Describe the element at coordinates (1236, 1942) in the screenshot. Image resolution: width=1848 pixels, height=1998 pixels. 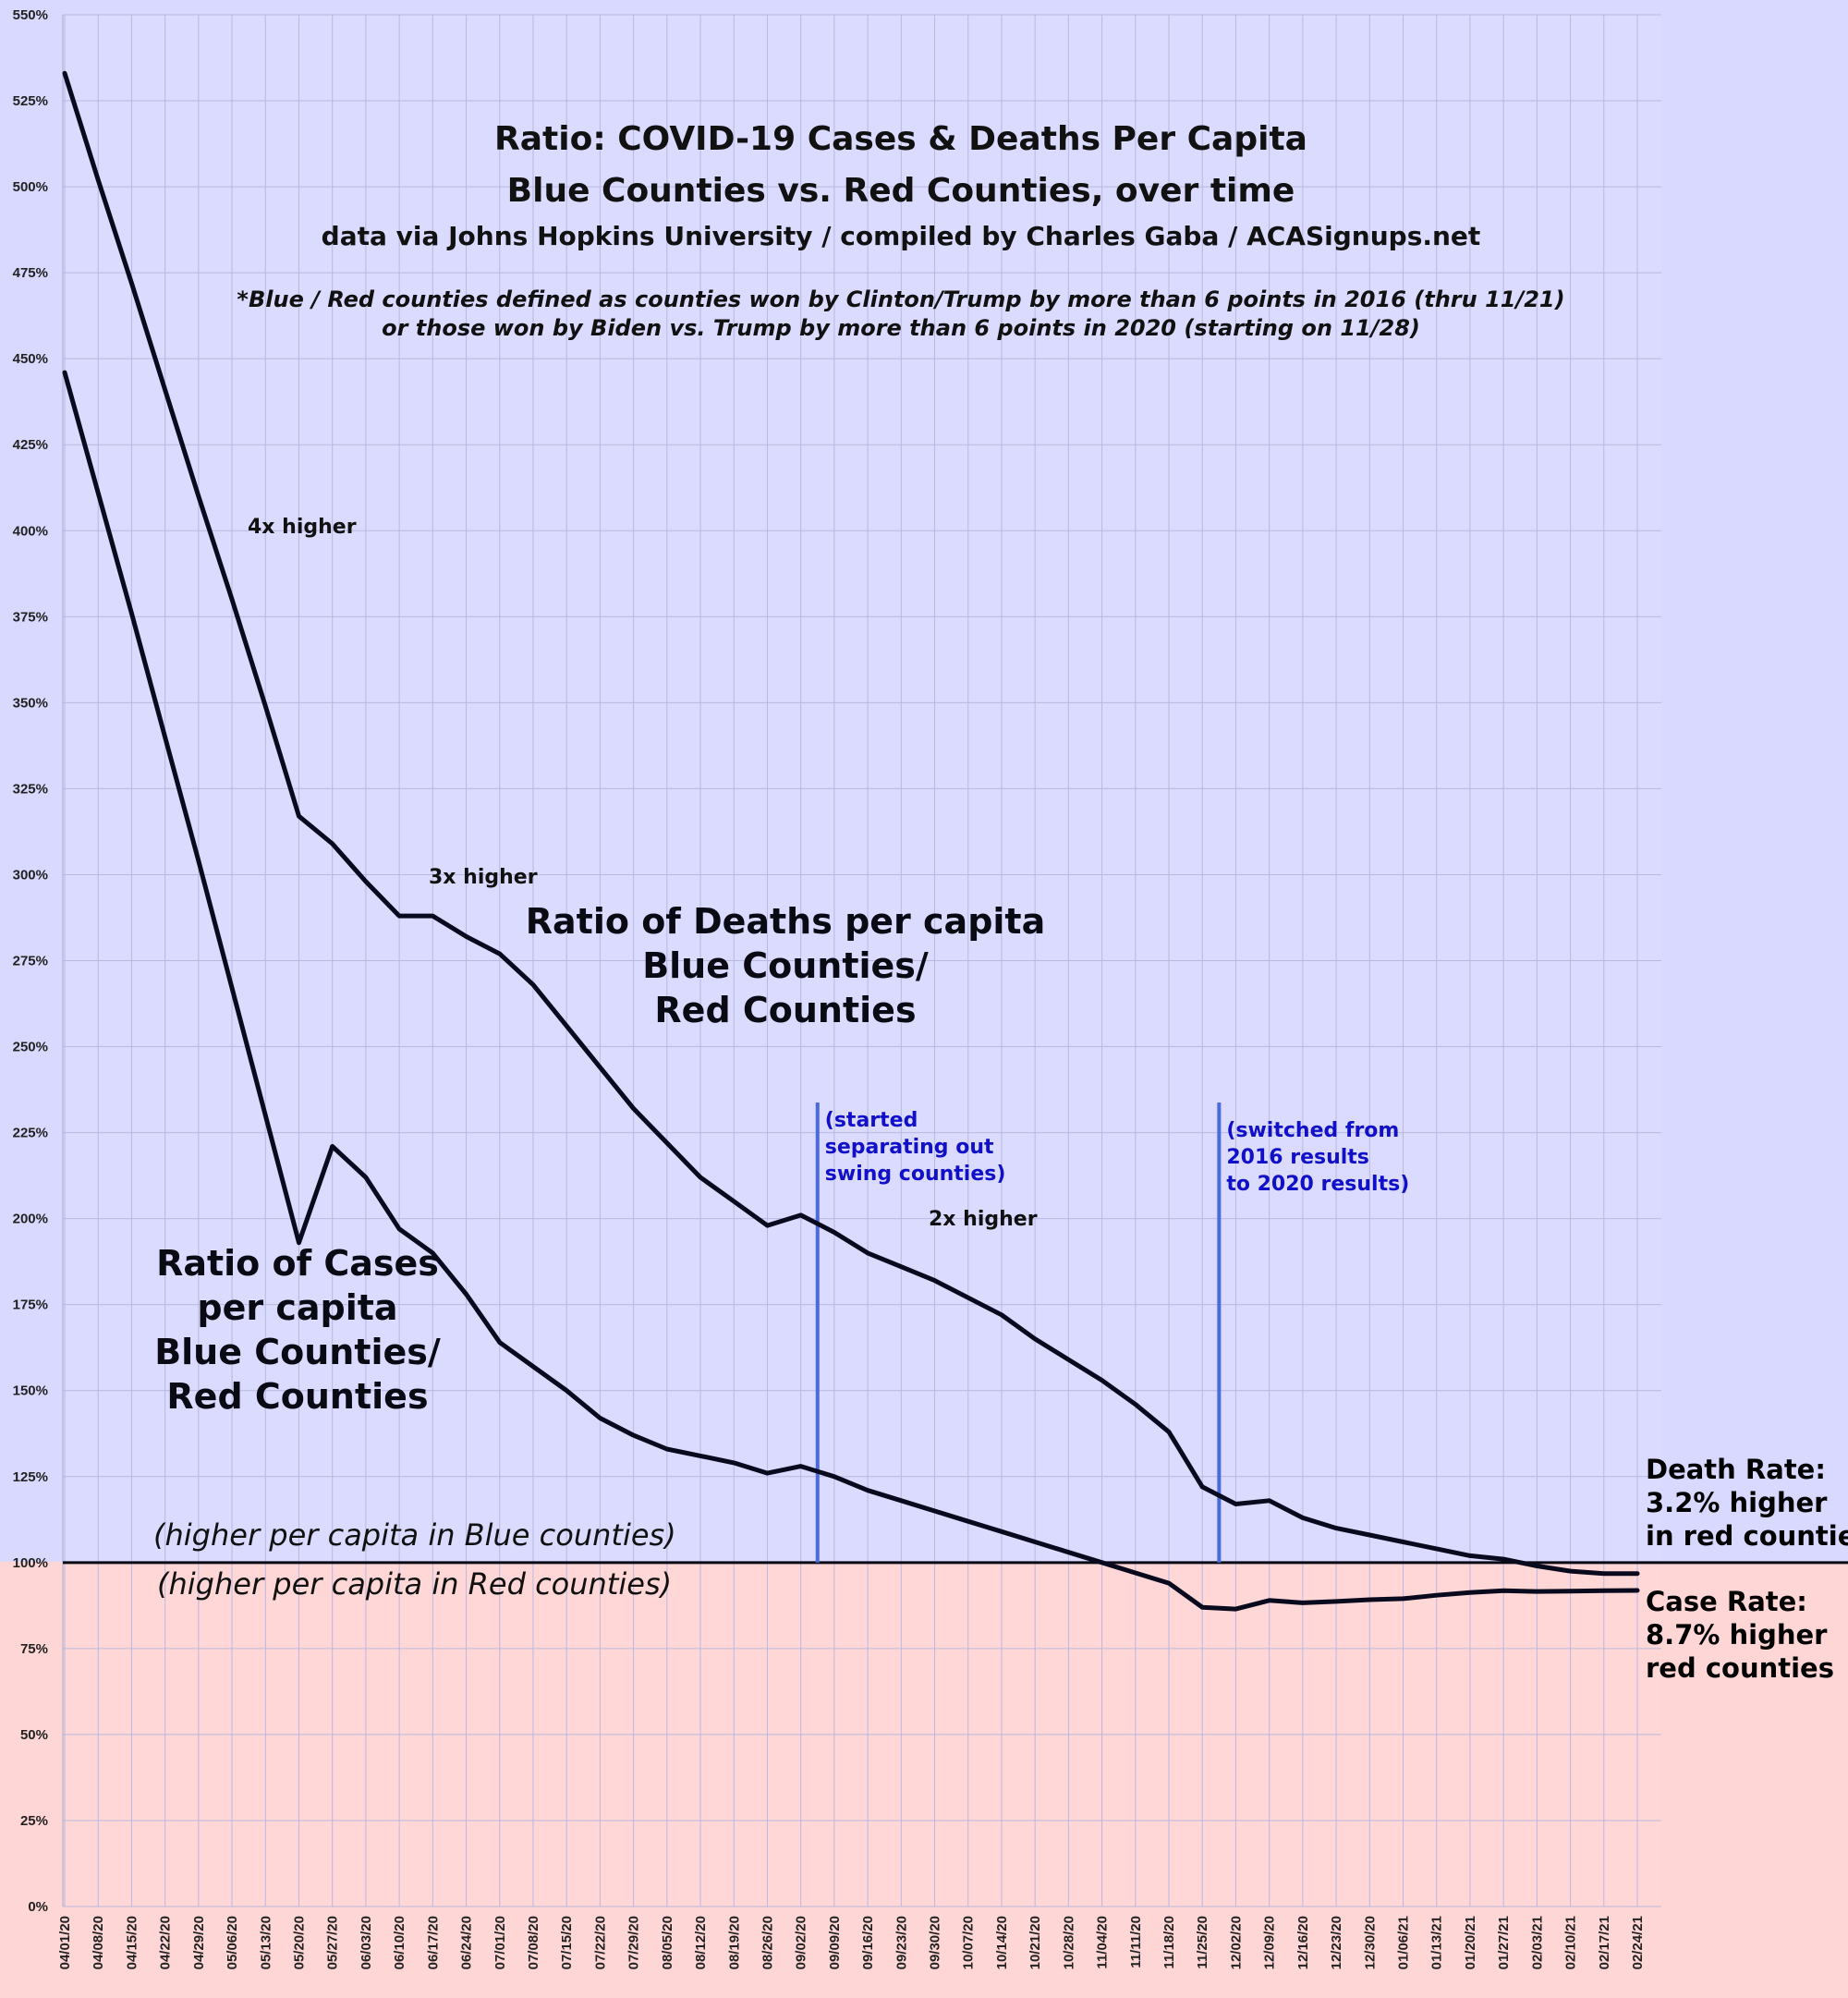
I see `x-tick-label: 12/02/20` at that location.